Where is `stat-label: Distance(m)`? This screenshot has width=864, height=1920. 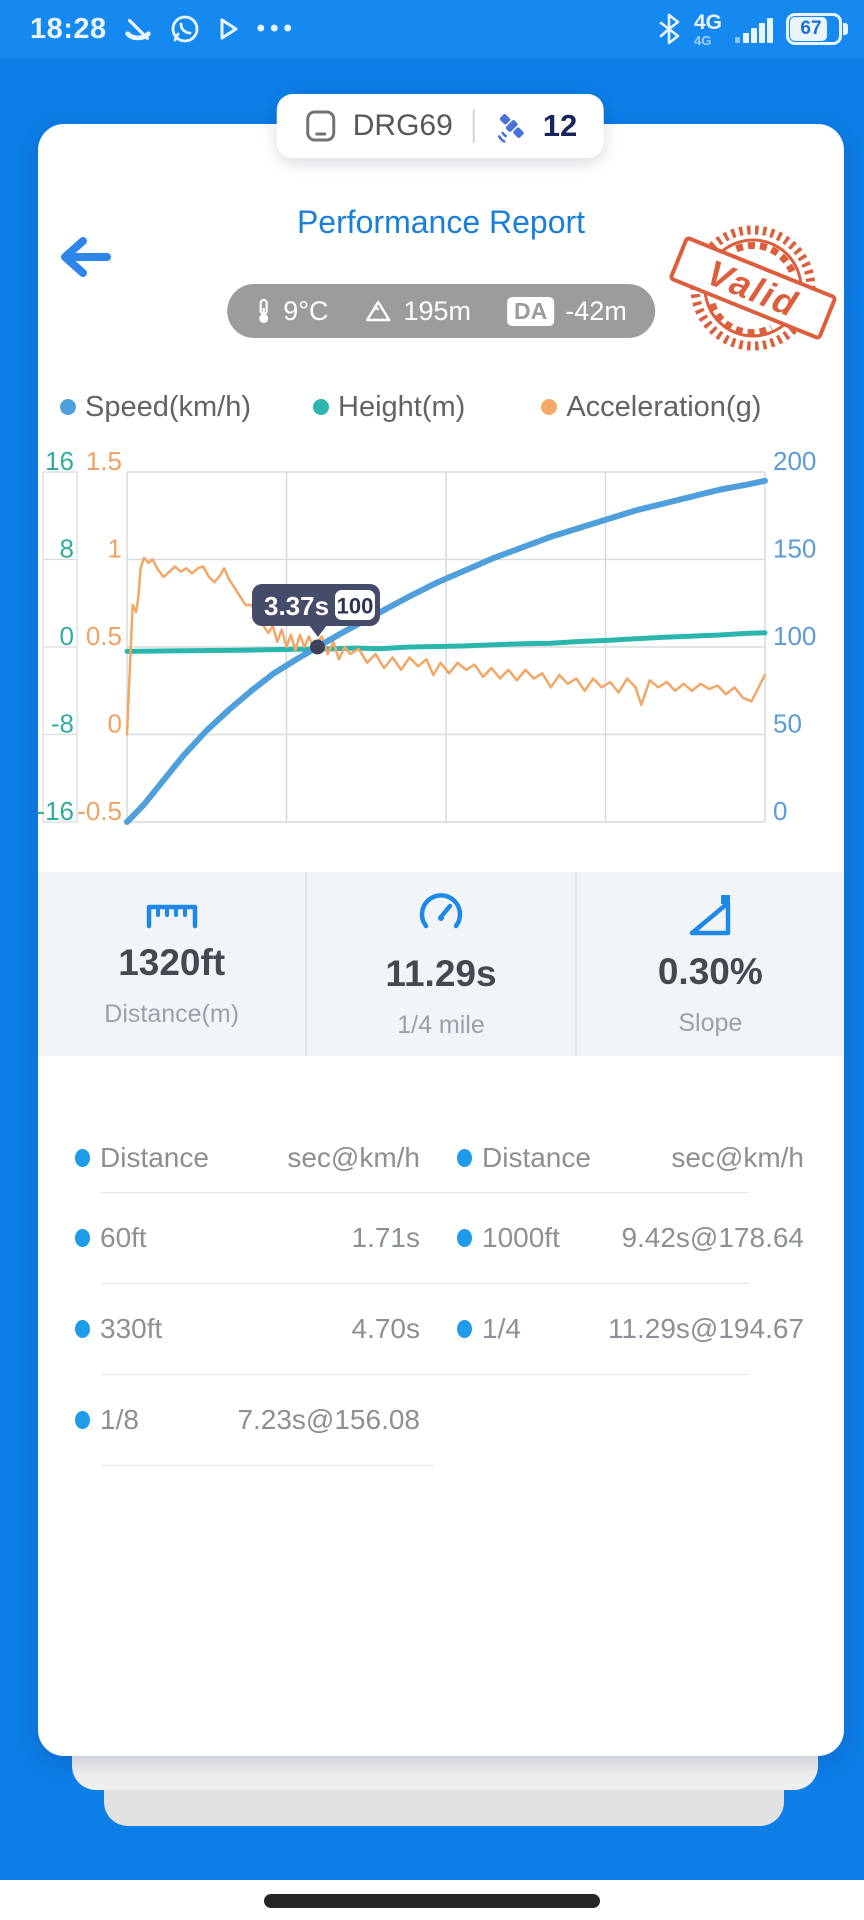
stat-label: Distance(m) is located at coordinates (172, 1013).